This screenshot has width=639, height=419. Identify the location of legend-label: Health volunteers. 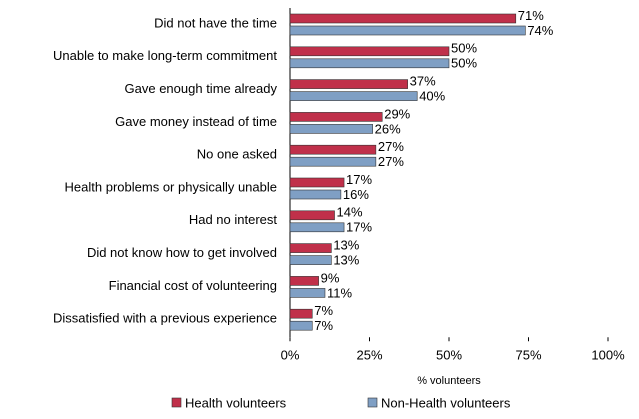
(236, 402).